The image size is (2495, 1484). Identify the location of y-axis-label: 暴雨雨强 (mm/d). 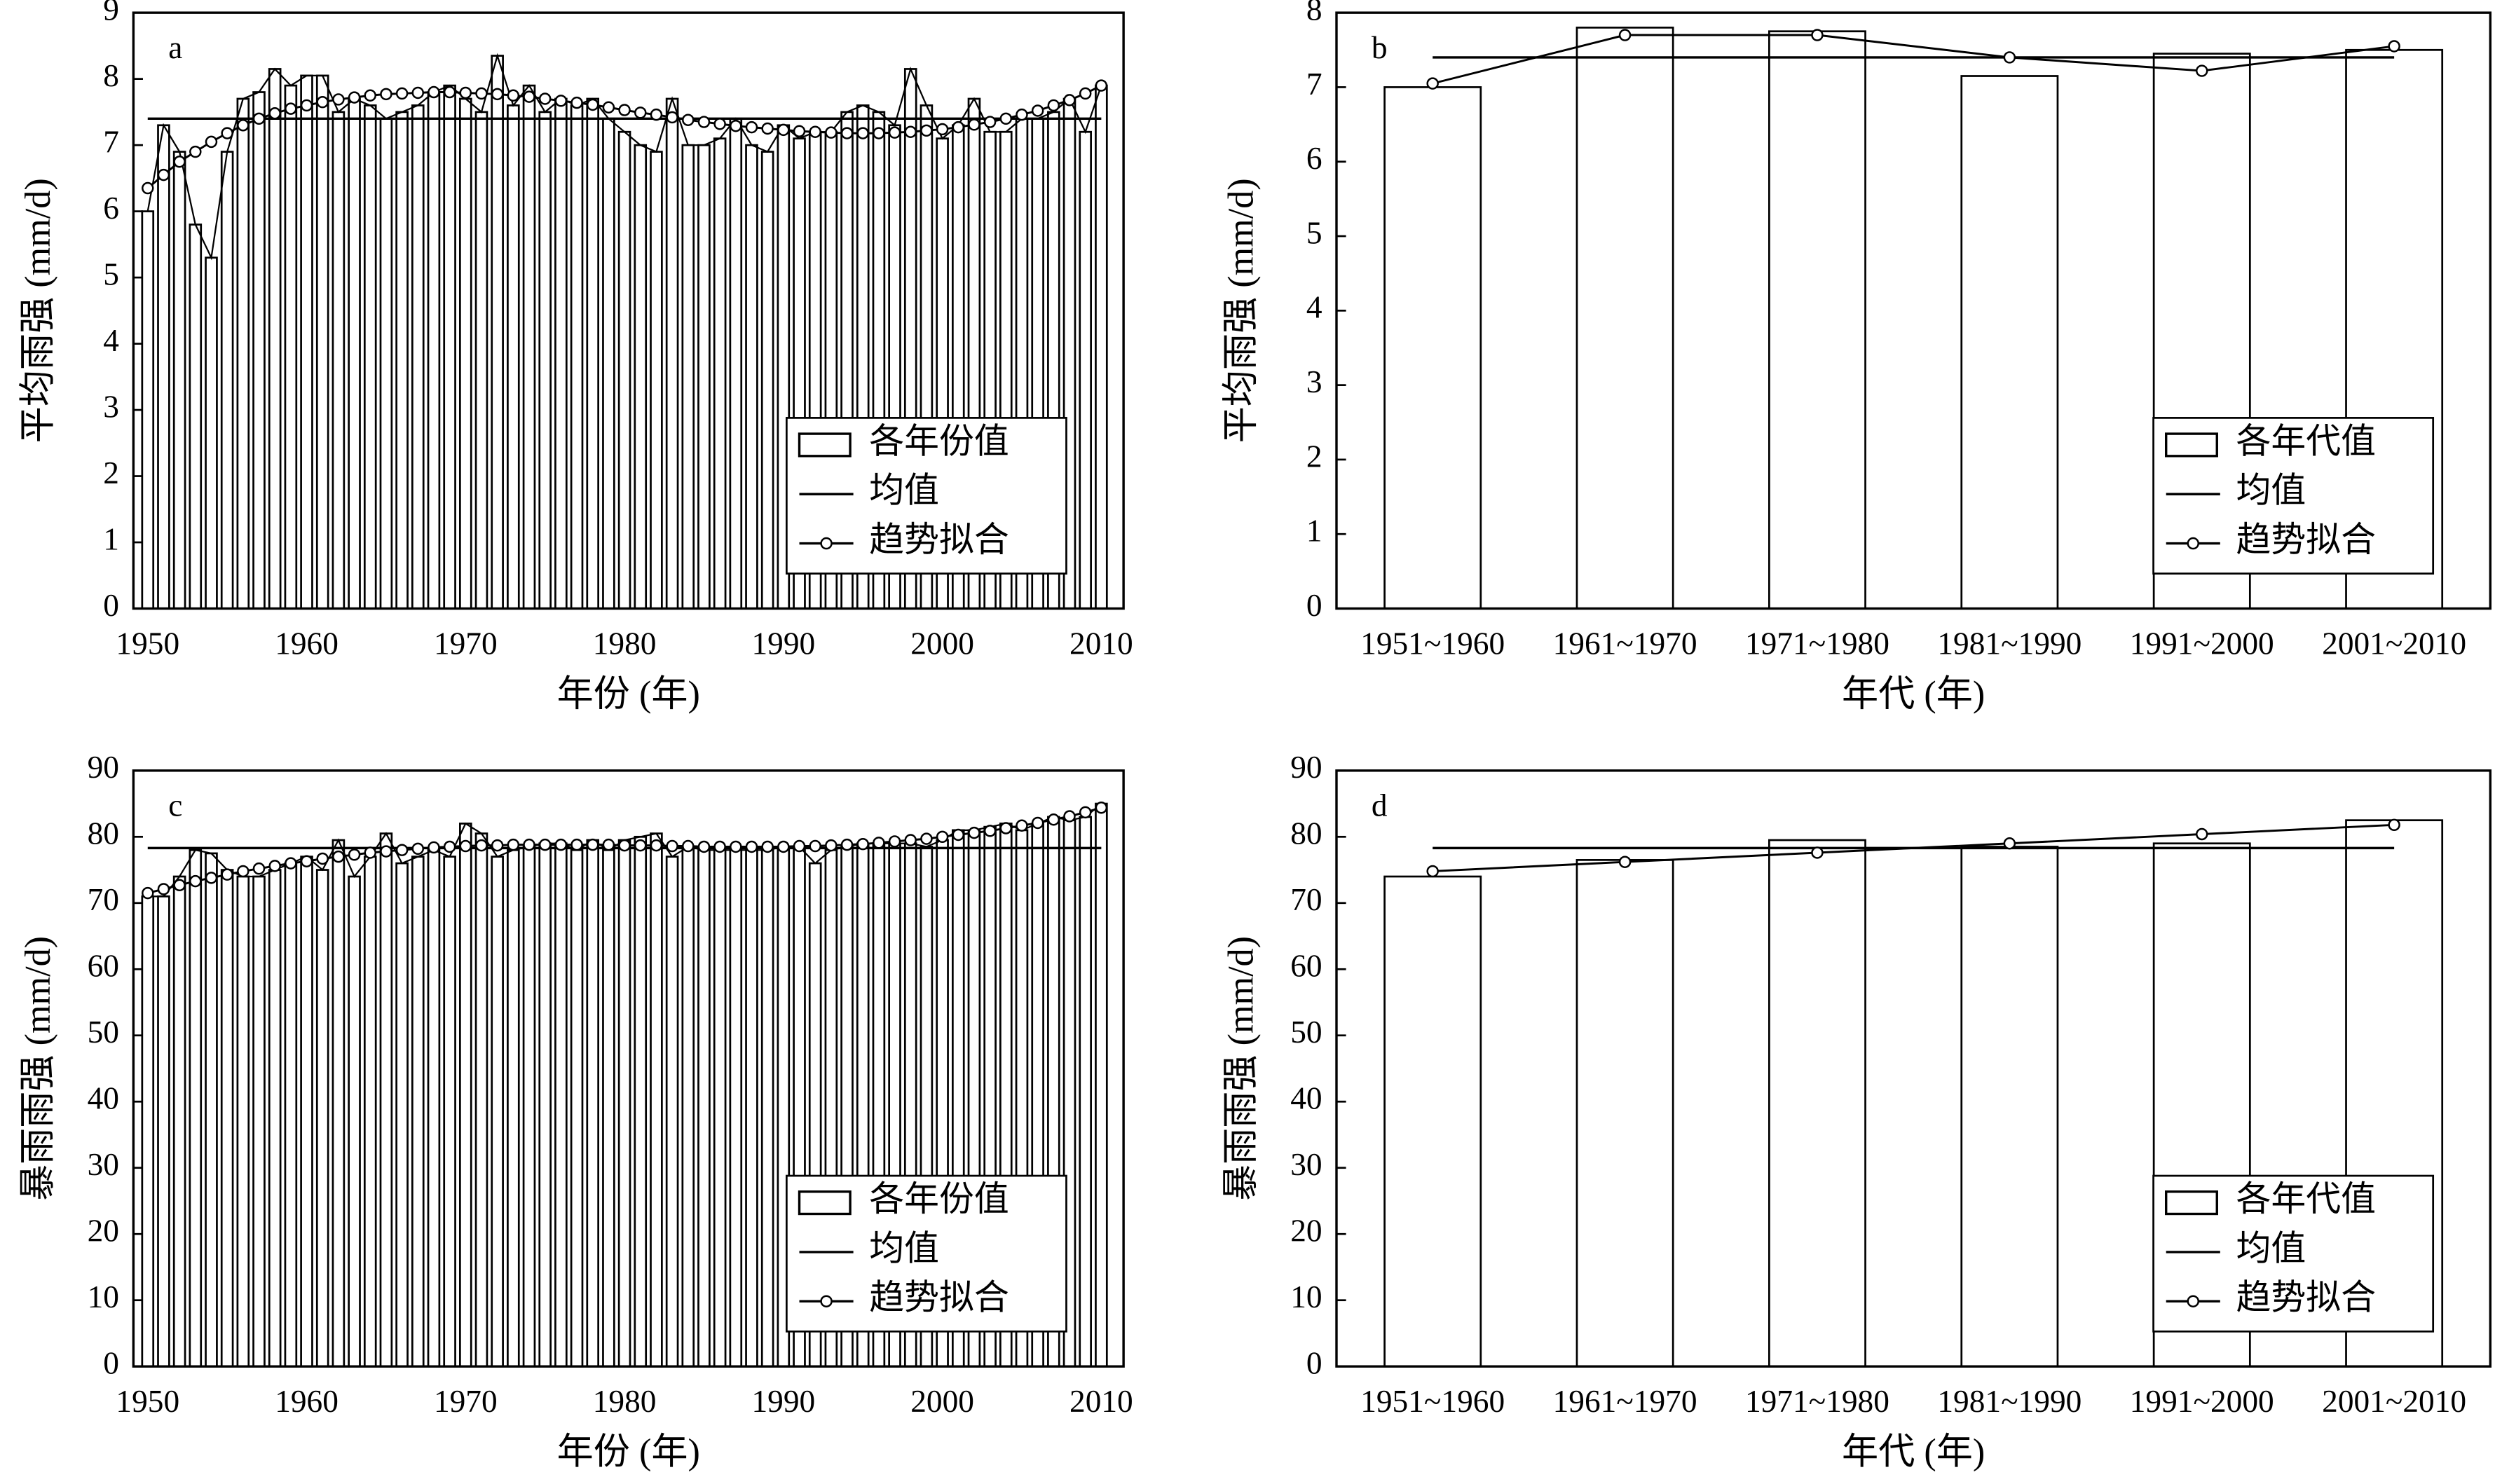
(1241, 1068).